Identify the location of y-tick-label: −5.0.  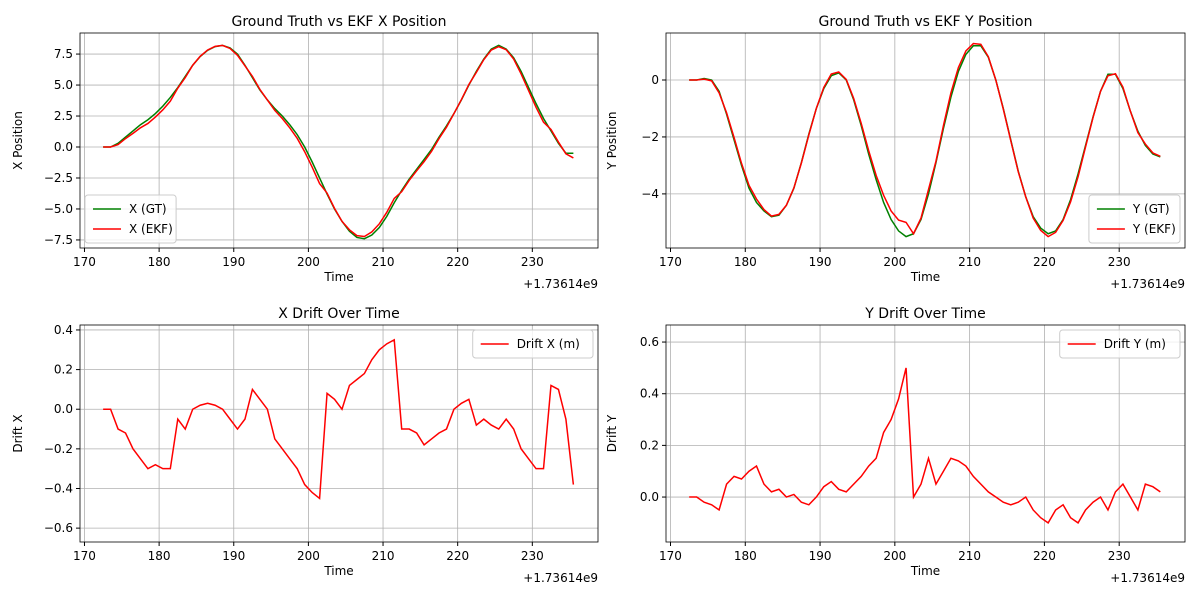
(58, 209).